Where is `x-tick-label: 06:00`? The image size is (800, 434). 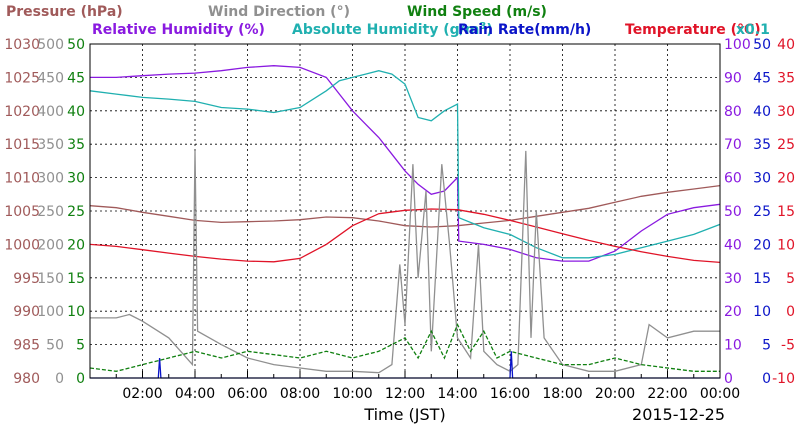
x-tick-label: 06:00 is located at coordinates (247, 394).